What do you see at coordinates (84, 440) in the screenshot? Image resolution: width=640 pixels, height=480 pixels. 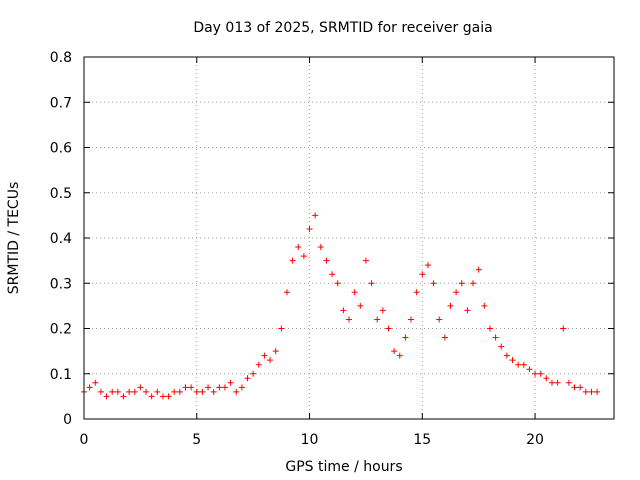 I see `x-tick-label: 0` at bounding box center [84, 440].